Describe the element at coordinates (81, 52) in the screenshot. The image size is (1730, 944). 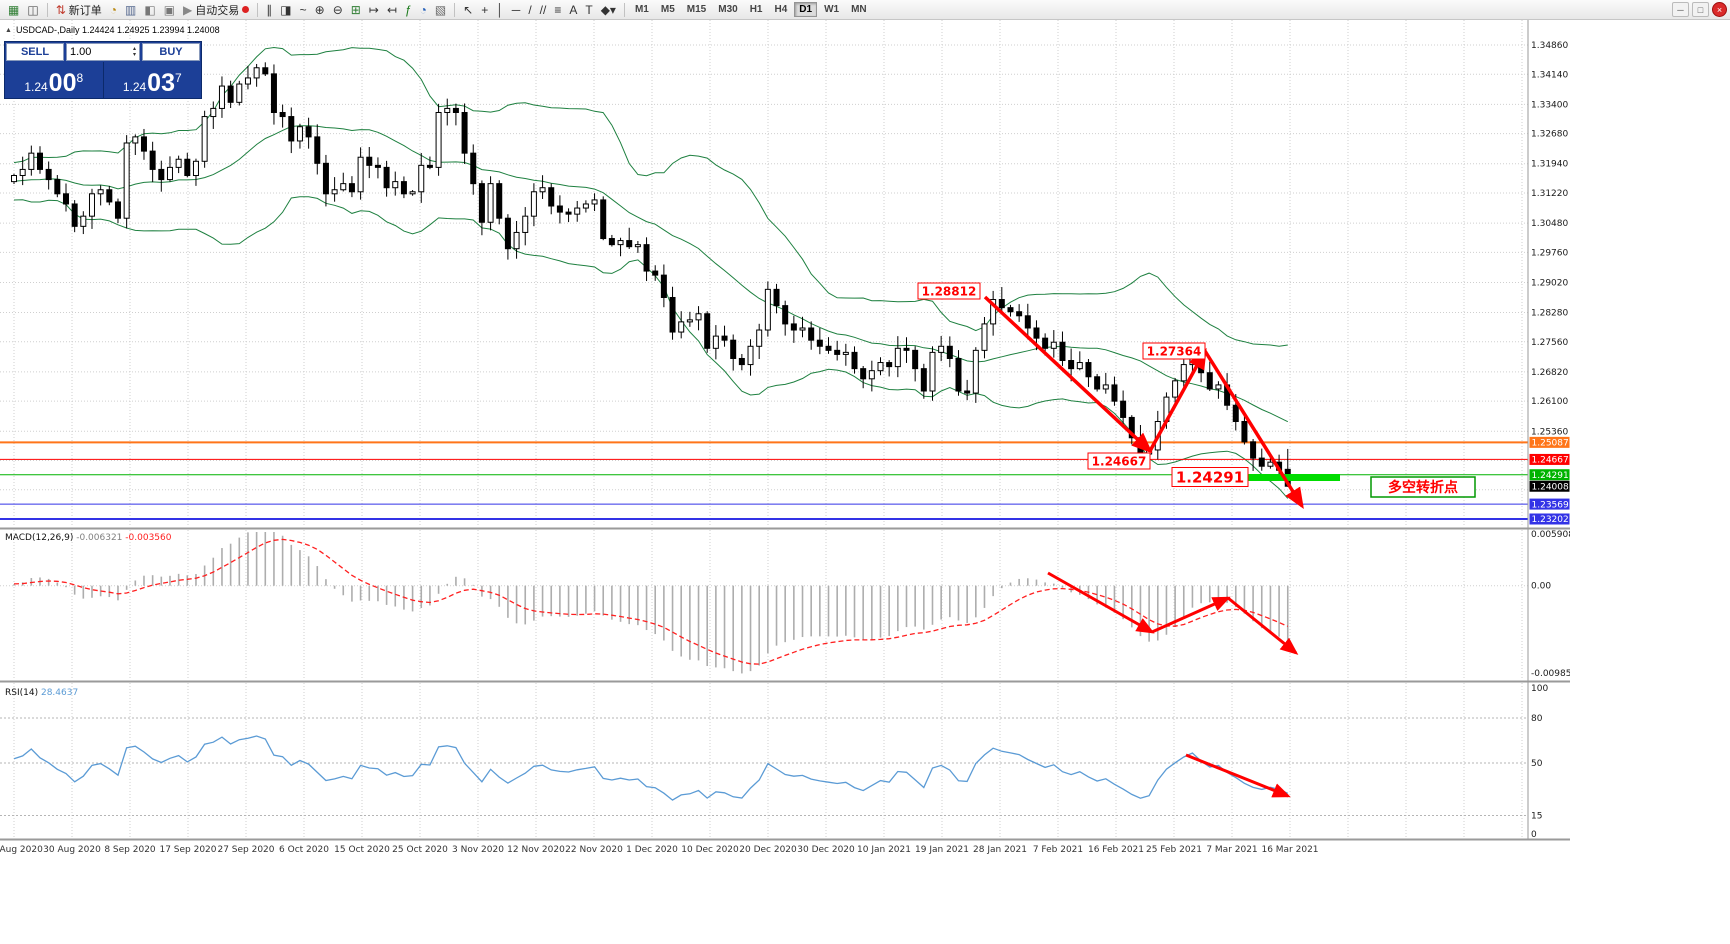
I see `volume-value: 1.00` at that location.